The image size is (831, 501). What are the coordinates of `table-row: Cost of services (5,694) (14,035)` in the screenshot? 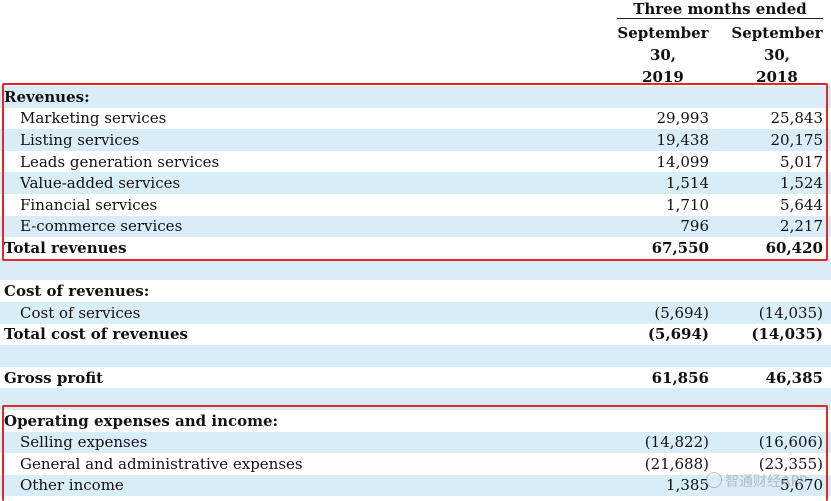 It's located at (415, 312).